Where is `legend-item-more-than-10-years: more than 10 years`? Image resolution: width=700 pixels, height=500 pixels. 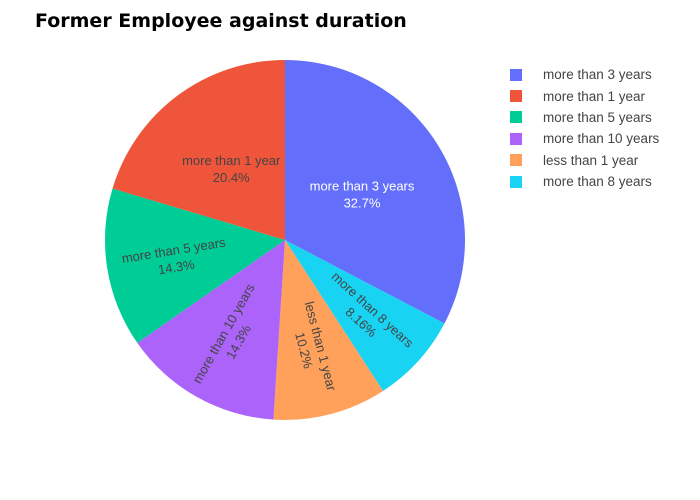
legend-item-more-than-10-years: more than 10 years is located at coordinates (584, 138).